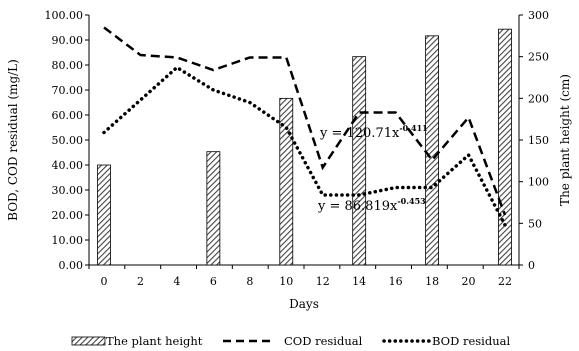 The image size is (579, 351). Describe the element at coordinates (176, 281) in the screenshot. I see `x-tick-label: 4` at that location.